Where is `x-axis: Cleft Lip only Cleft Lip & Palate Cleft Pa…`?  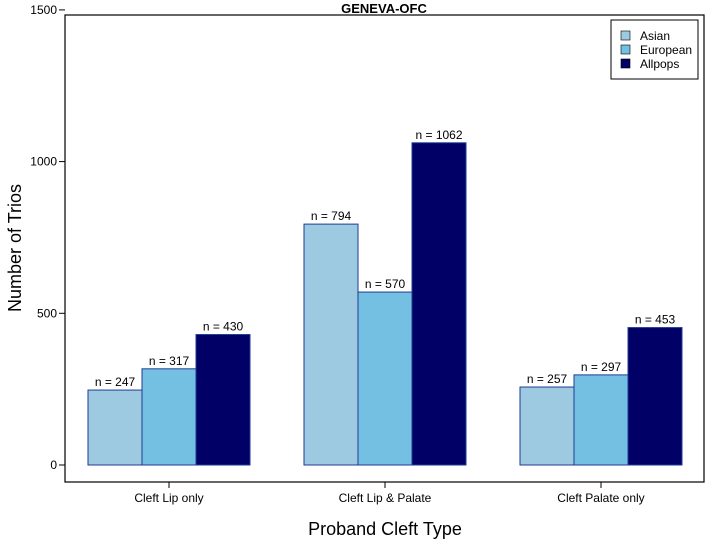 x-axis: Cleft Lip only Cleft Lip & Palate Cleft Pa… is located at coordinates (389, 493).